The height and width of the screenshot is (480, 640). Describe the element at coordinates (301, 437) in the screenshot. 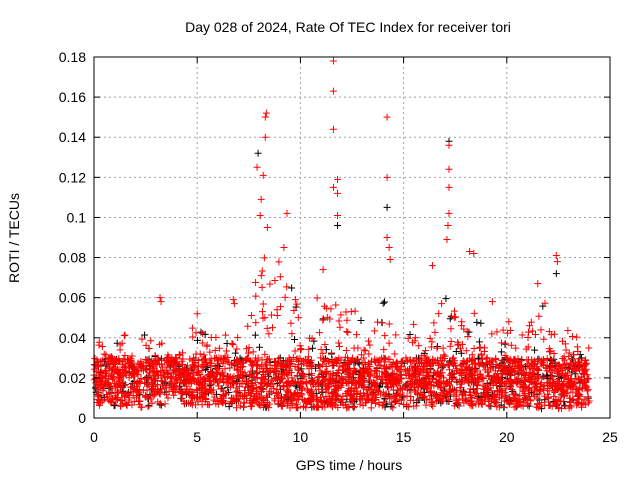

I see `x-tick-label: 10` at that location.